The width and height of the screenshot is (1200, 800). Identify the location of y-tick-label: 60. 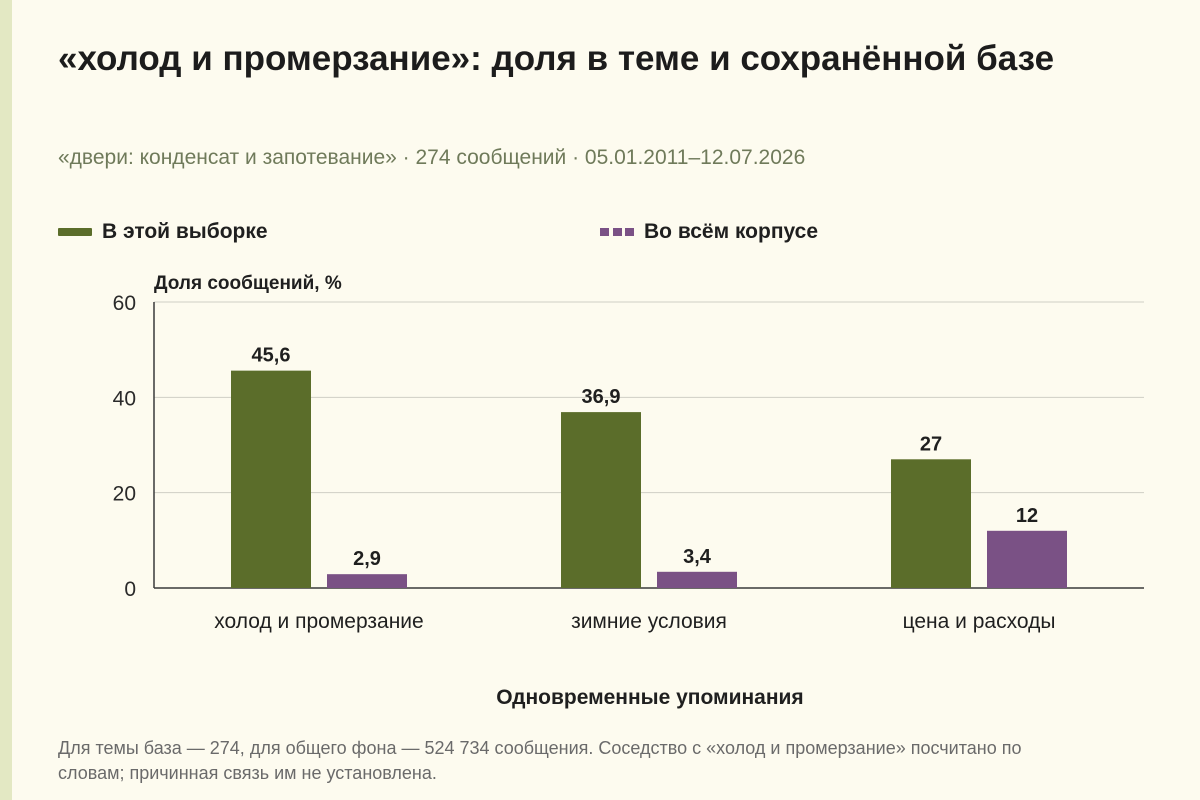
(124, 303).